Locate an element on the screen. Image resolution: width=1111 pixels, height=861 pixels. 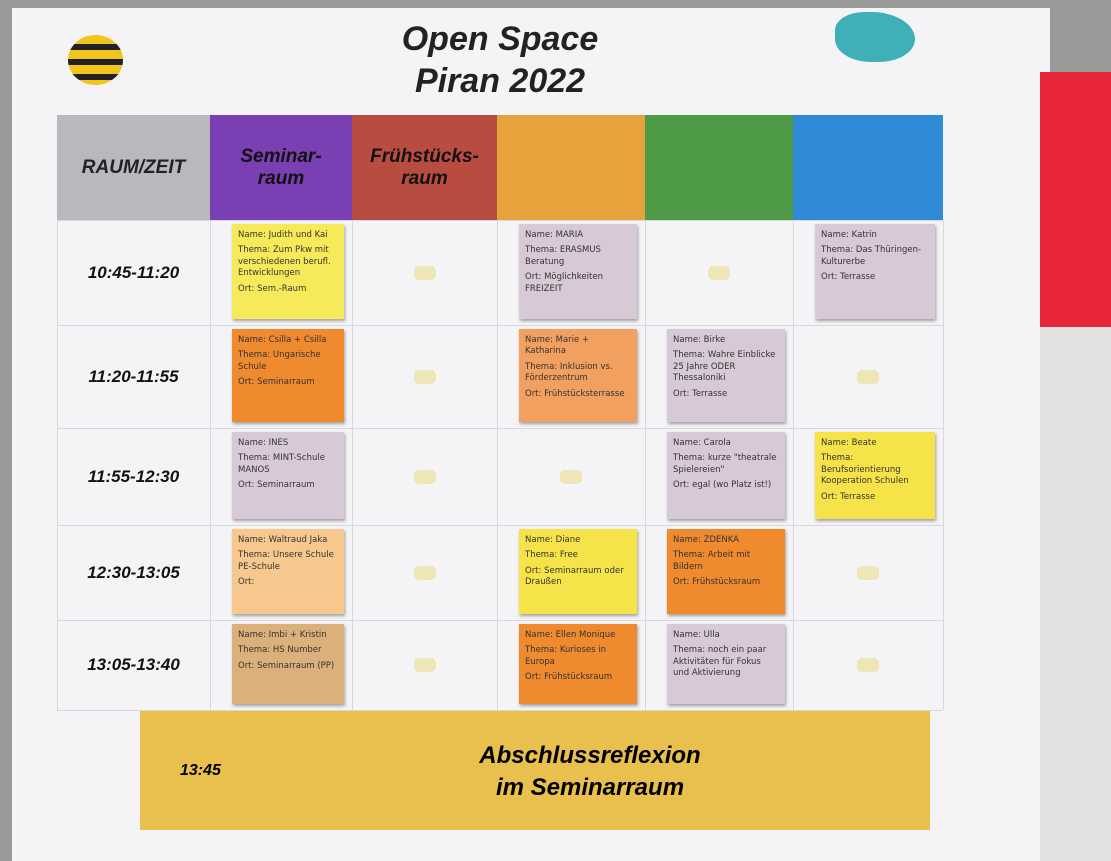
bee-icon is located at coordinates (95, 60).